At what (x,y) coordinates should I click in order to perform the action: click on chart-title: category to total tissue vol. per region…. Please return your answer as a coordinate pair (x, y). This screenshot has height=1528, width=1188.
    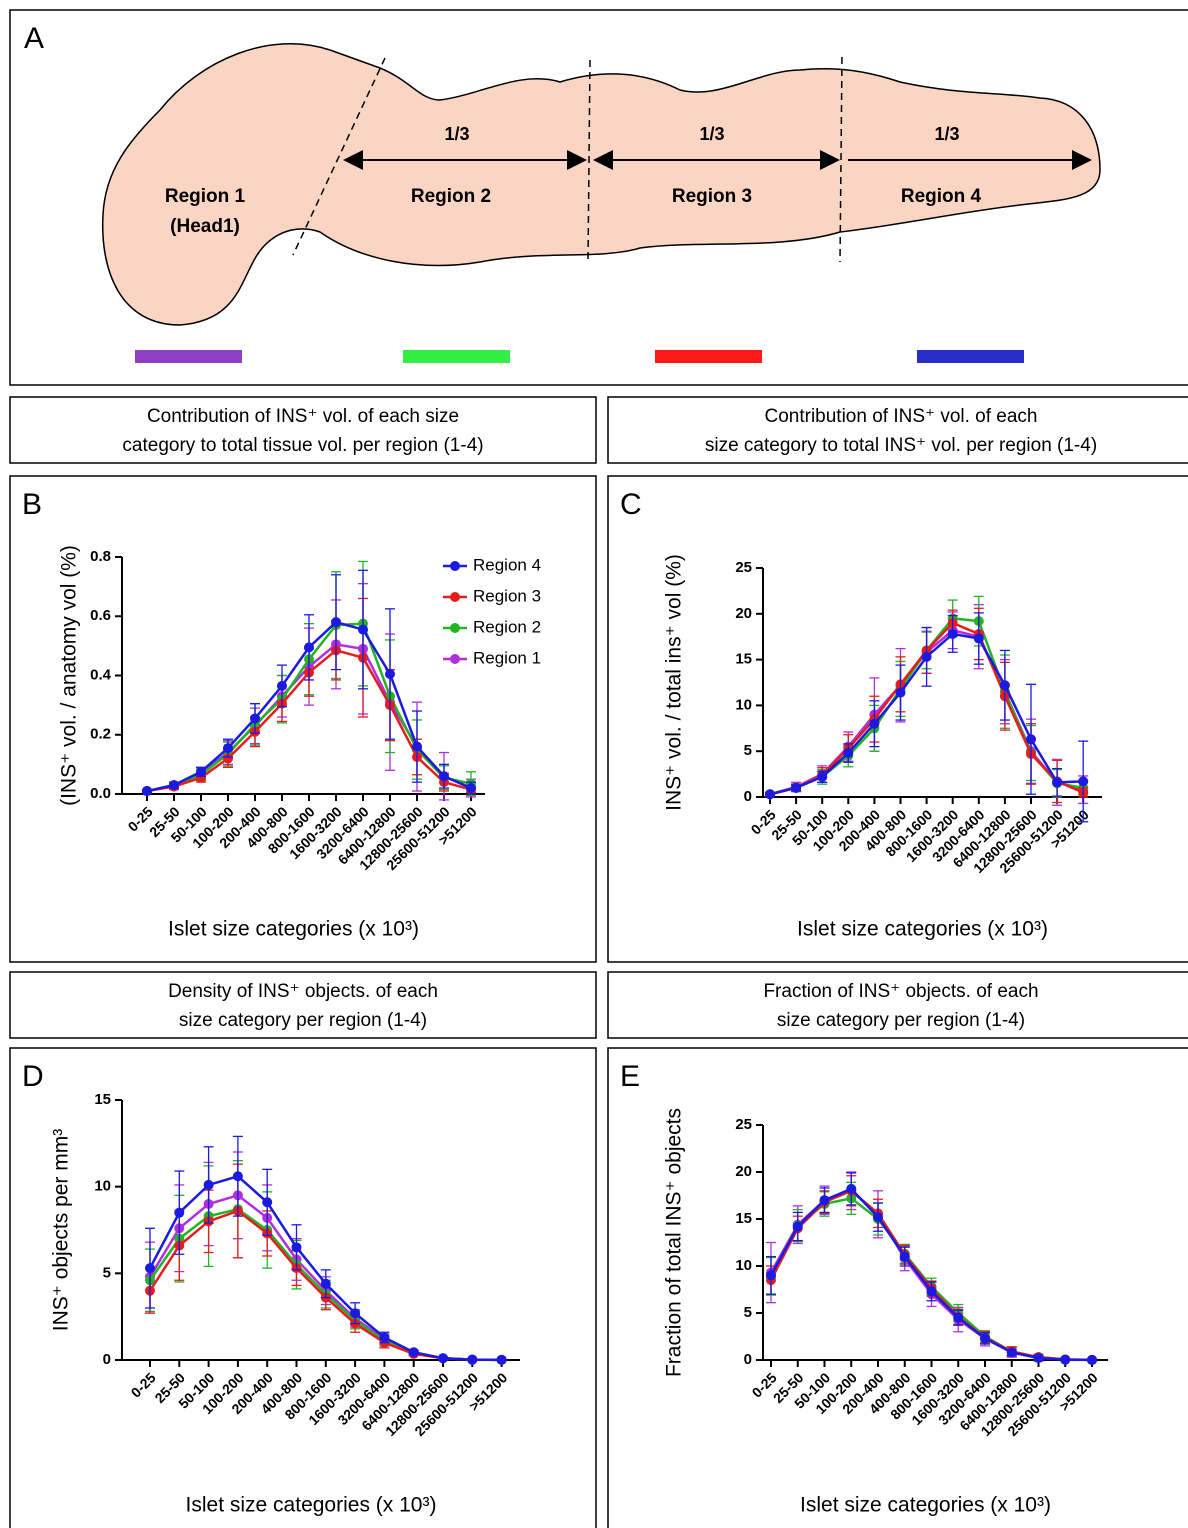
    Looking at the image, I should click on (302, 445).